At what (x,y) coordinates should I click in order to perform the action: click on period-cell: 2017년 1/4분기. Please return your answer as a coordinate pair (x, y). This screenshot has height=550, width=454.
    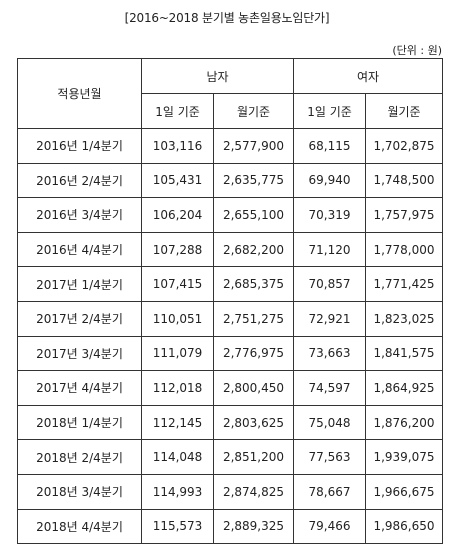
    Looking at the image, I should click on (79, 284).